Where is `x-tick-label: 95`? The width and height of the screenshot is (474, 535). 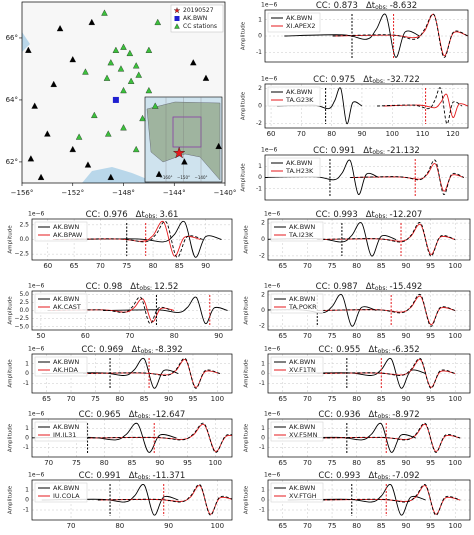
x-tick-label: 95 is located at coordinates (430, 399).